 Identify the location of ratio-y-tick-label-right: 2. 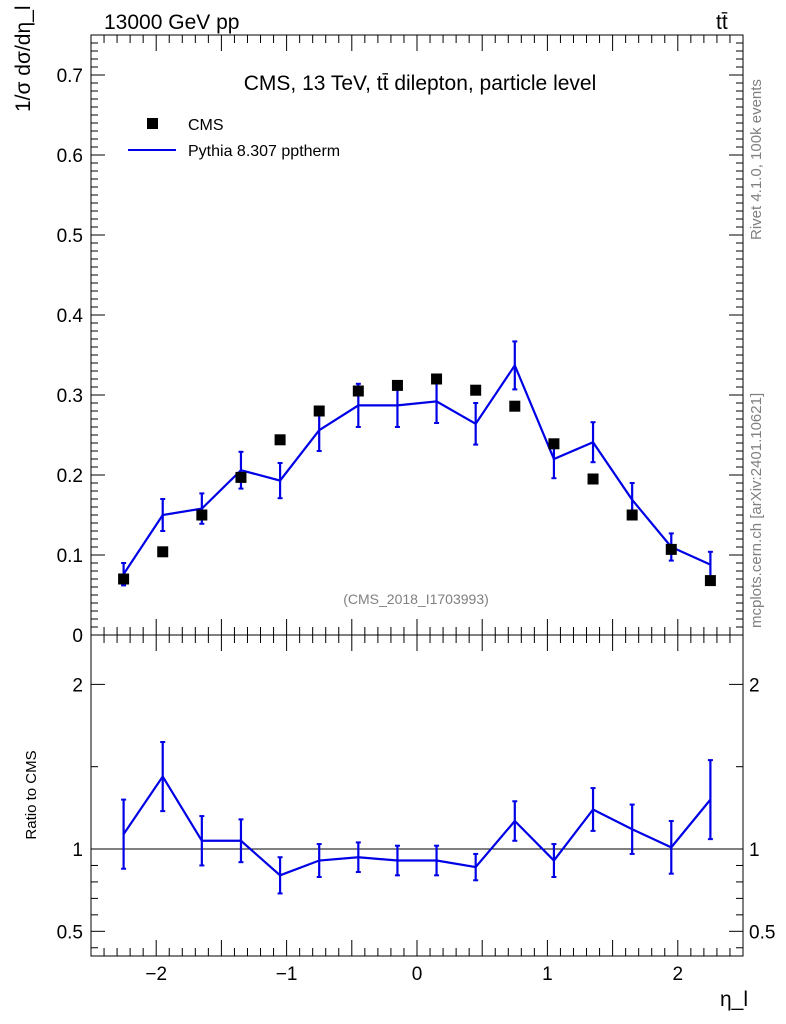
(754, 685).